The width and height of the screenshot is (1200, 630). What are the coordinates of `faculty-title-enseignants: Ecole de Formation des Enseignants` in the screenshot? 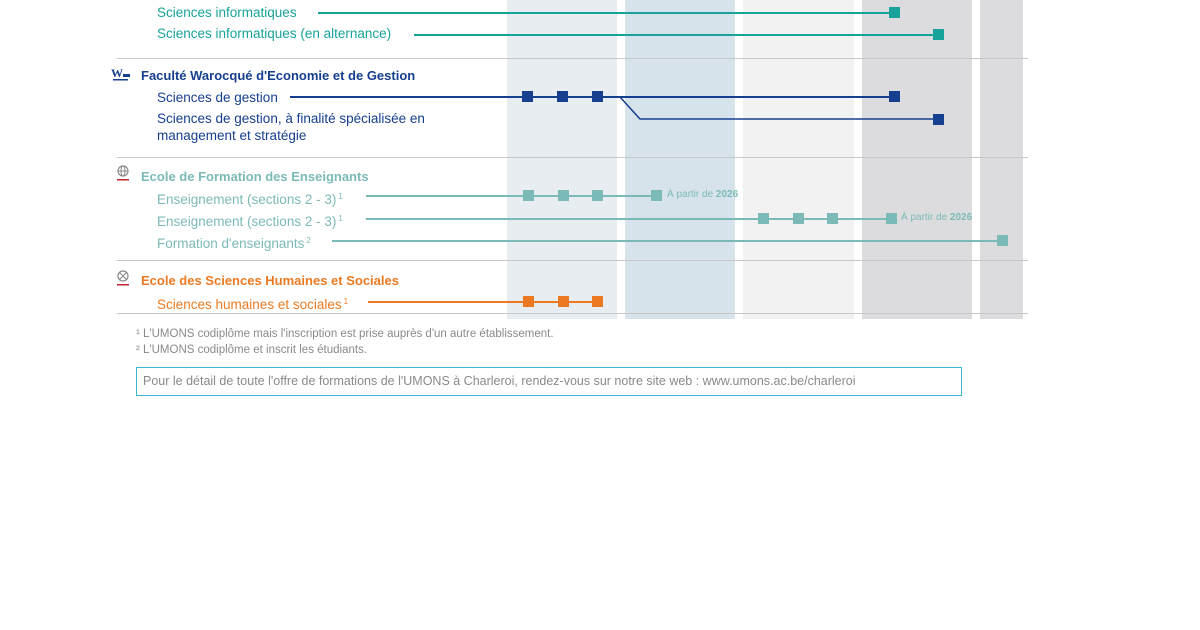 It's located at (255, 176).